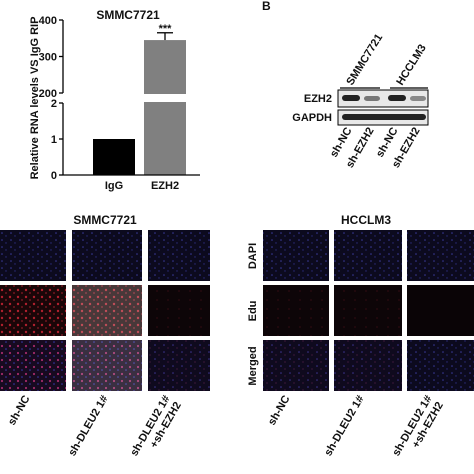  Describe the element at coordinates (54, 140) in the screenshot. I see `y-tick-label: 1` at that location.